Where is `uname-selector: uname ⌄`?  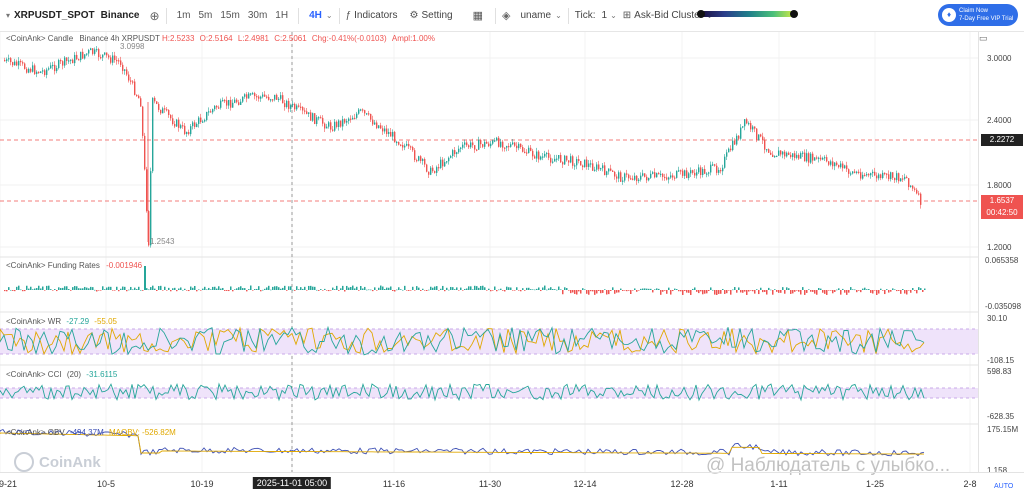 uname-selector: uname ⌄ is located at coordinates (540, 15).